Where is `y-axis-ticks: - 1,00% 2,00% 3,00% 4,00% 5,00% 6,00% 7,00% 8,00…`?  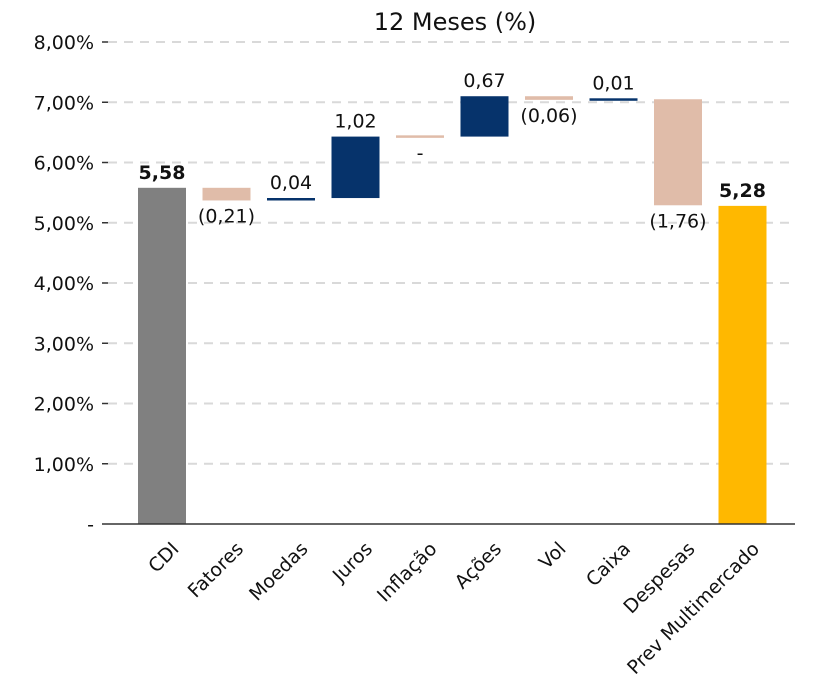 y-axis-ticks: - 1,00% 2,00% 3,00% 4,00% 5,00% 6,00% 7,00% 8,00… is located at coordinates (71, 284).